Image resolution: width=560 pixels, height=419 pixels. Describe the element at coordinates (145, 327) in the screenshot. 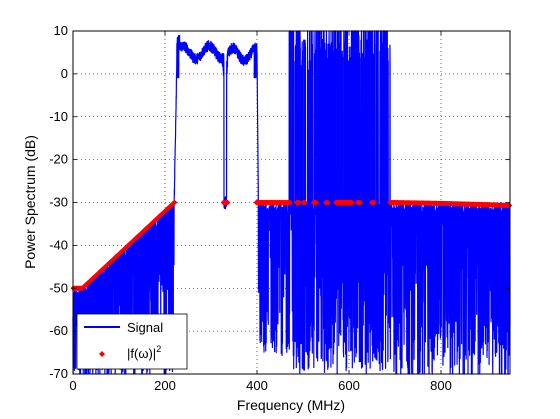

I see `legend-signal-label: Signal` at that location.